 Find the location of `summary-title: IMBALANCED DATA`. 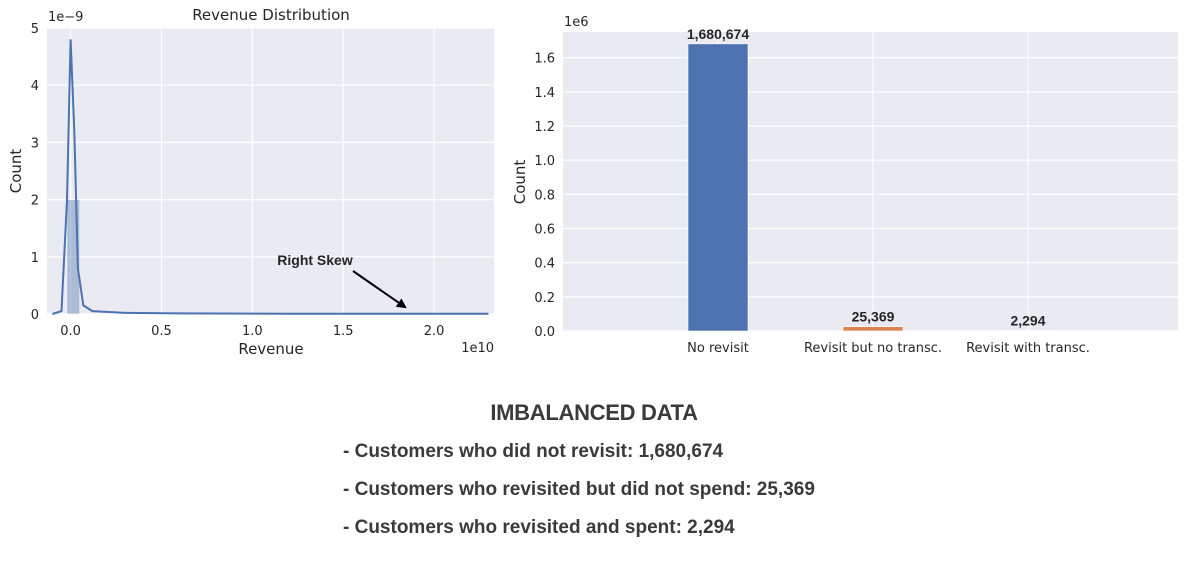

summary-title: IMBALANCED DATA is located at coordinates (594, 412).